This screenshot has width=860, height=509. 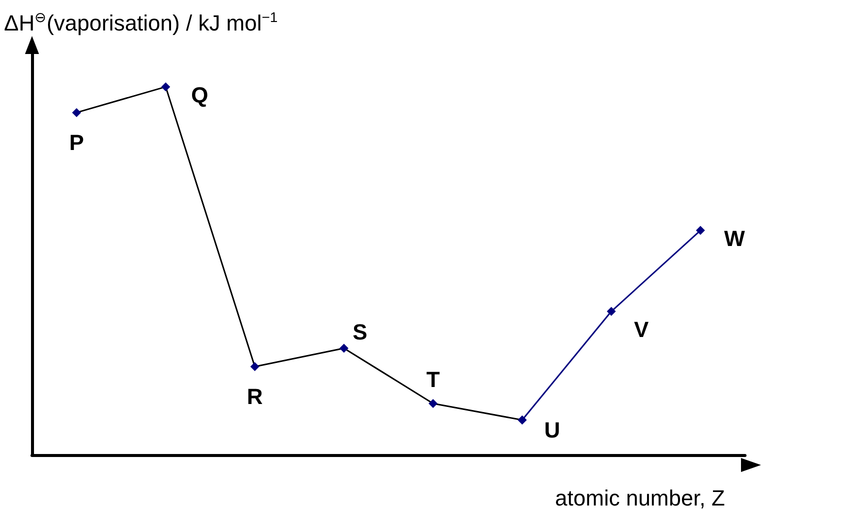 What do you see at coordinates (360, 332) in the screenshot?
I see `annotation: S` at bounding box center [360, 332].